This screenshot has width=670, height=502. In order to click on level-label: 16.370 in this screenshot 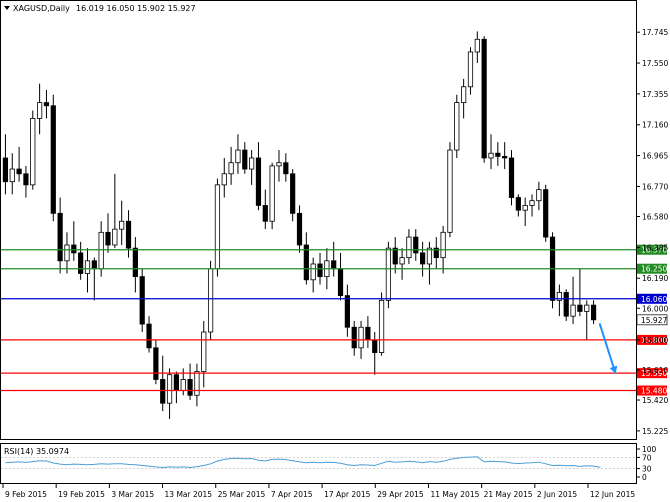, I will do `click(654, 250)`.